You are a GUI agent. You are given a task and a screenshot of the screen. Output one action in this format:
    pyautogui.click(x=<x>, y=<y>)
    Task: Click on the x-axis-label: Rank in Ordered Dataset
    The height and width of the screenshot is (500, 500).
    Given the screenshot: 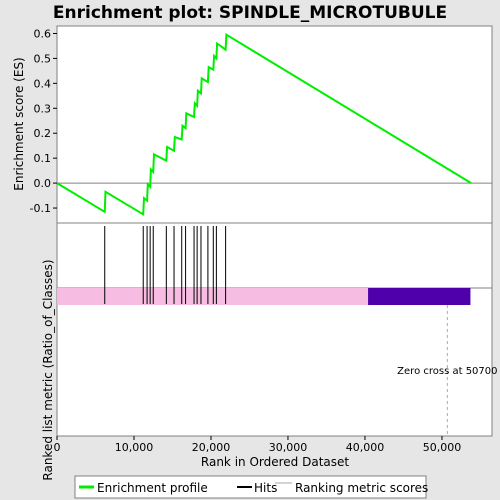 What is the action you would take?
    pyautogui.click(x=275, y=462)
    